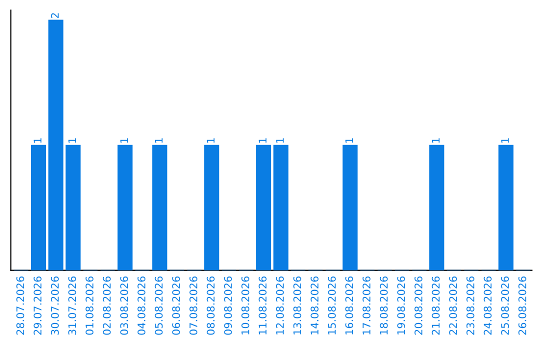 This screenshot has height=340, width=540. I want to click on x-tick-label: 04.08.2026, so click(142, 305).